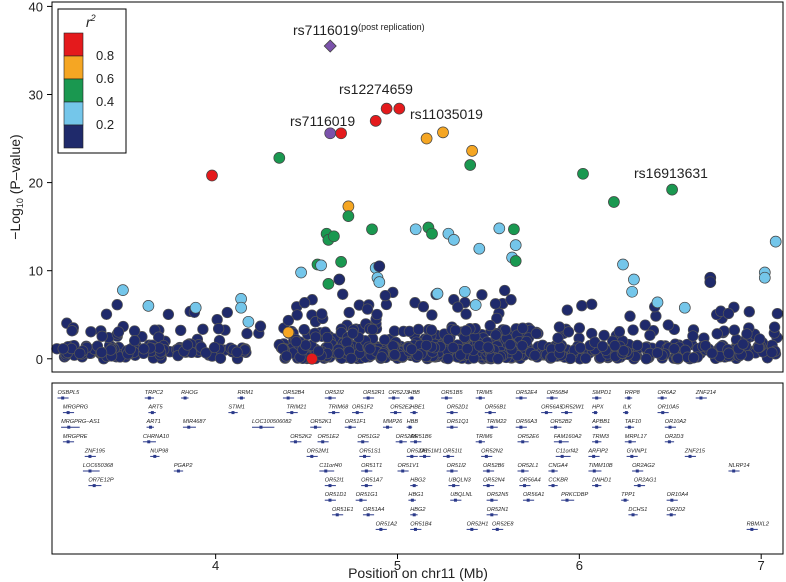  I want to click on gene-label: ZNF195, so click(95, 451).